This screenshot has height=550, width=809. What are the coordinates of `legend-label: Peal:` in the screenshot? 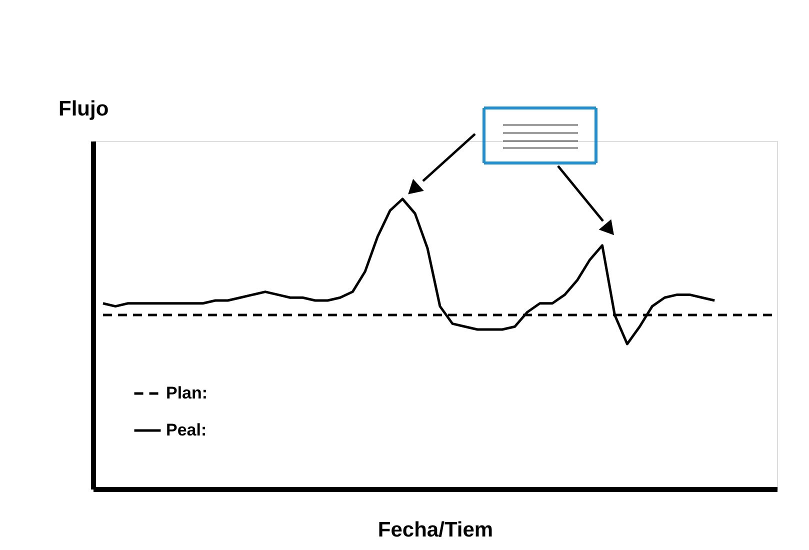 It's located at (186, 430).